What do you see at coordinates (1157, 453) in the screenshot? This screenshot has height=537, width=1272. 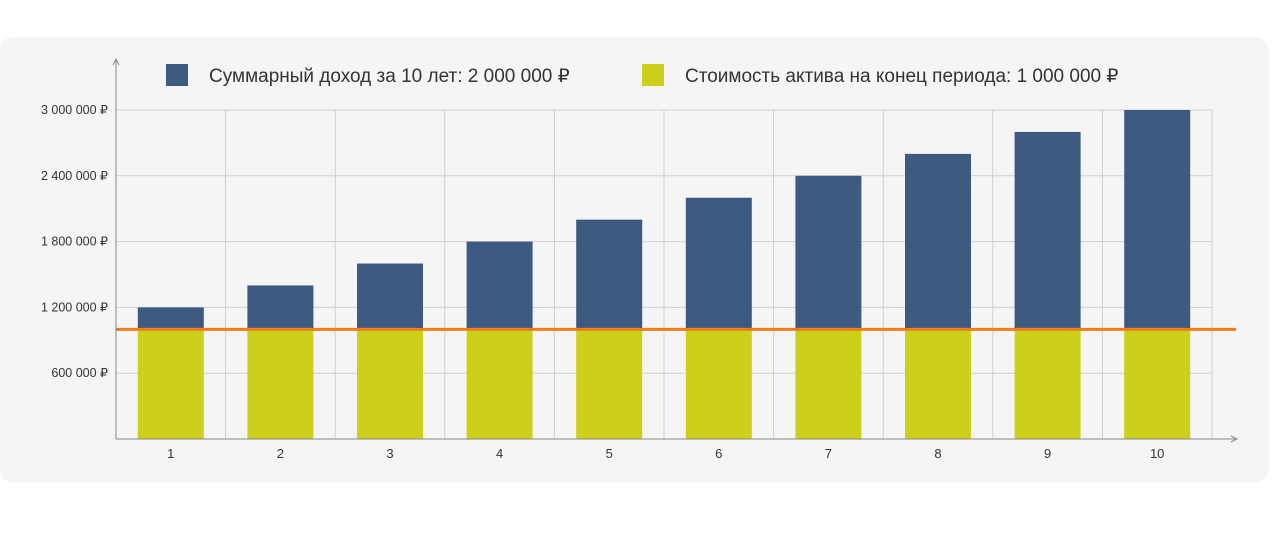 I see `x-tick-label: 10` at bounding box center [1157, 453].